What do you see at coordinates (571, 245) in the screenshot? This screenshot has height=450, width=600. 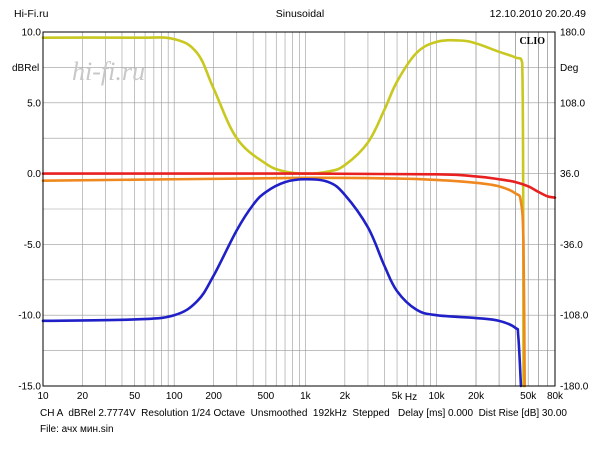 I see `y2-tick-label: -36.0` at bounding box center [571, 245].